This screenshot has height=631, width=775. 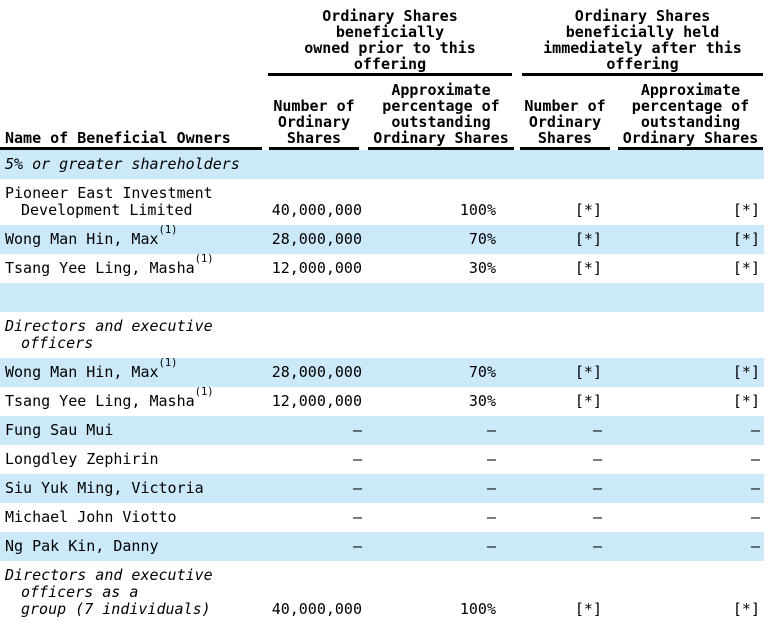 I want to click on shares-after-cell, so click(x=564, y=335).